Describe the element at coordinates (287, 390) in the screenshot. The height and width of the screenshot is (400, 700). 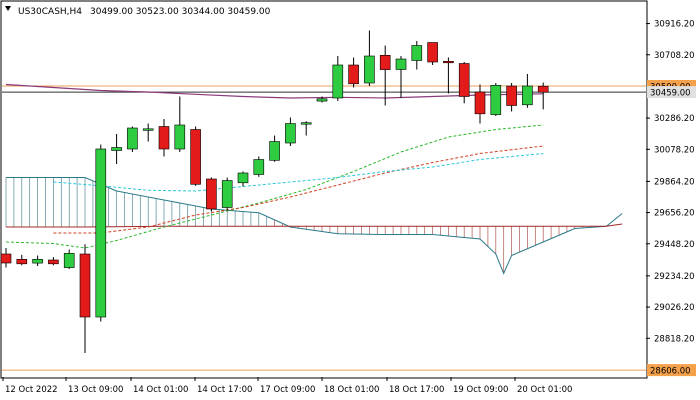
I see `x-tick-label: 17 Oct 09:00` at that location.